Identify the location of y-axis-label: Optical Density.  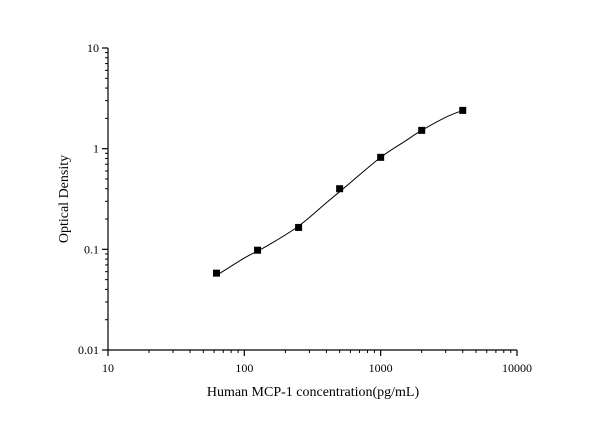
(64, 199).